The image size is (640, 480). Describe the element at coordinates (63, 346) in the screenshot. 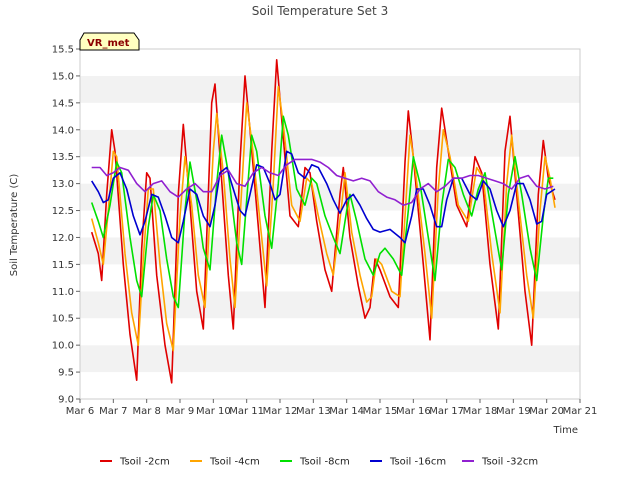

I see `y-tick-label: 10.0` at that location.